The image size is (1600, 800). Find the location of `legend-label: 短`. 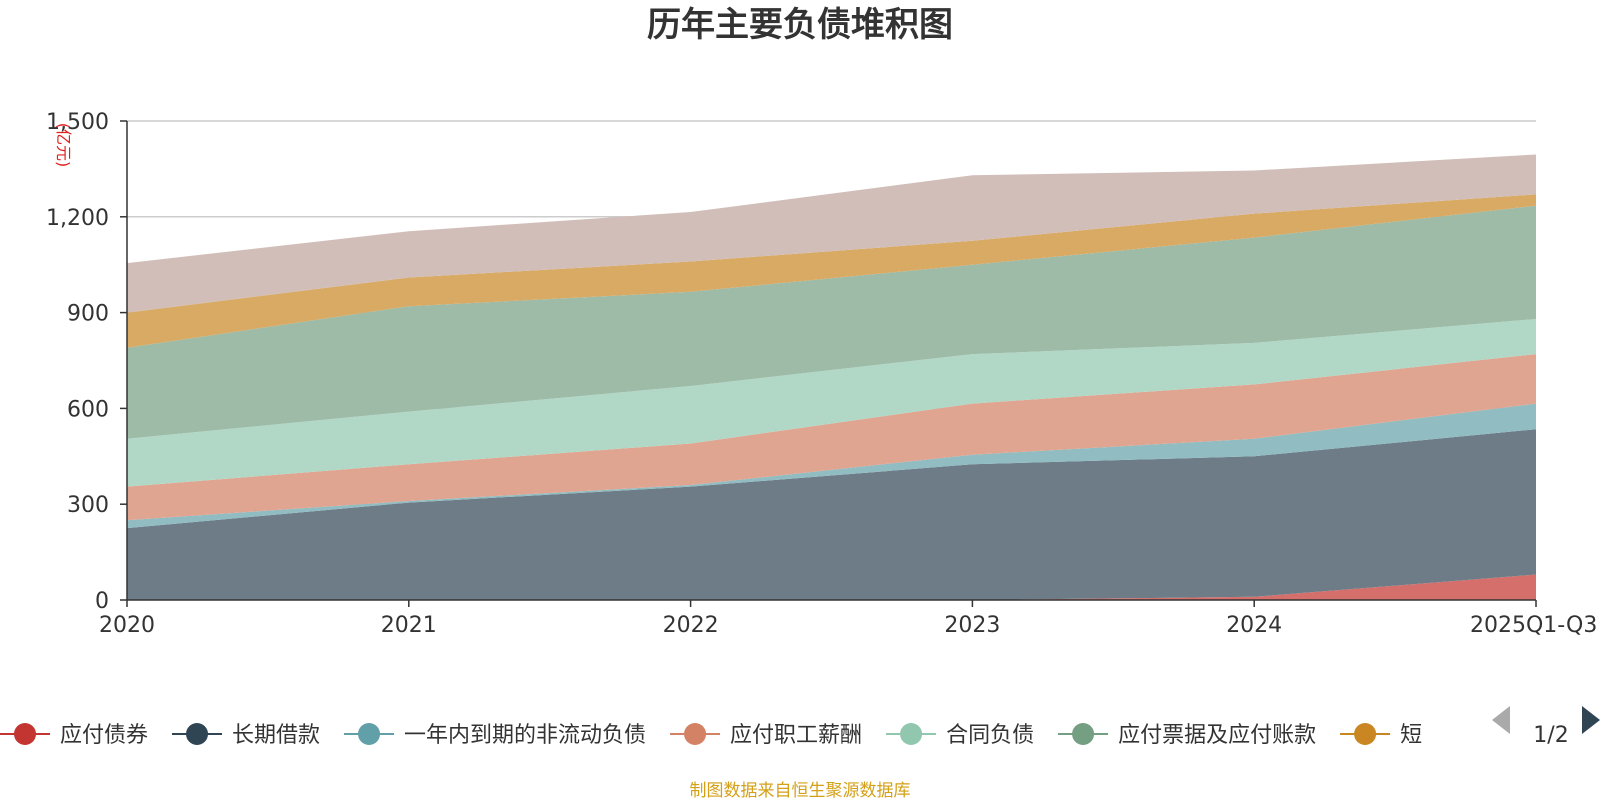

legend-label: 短 is located at coordinates (1411, 735).